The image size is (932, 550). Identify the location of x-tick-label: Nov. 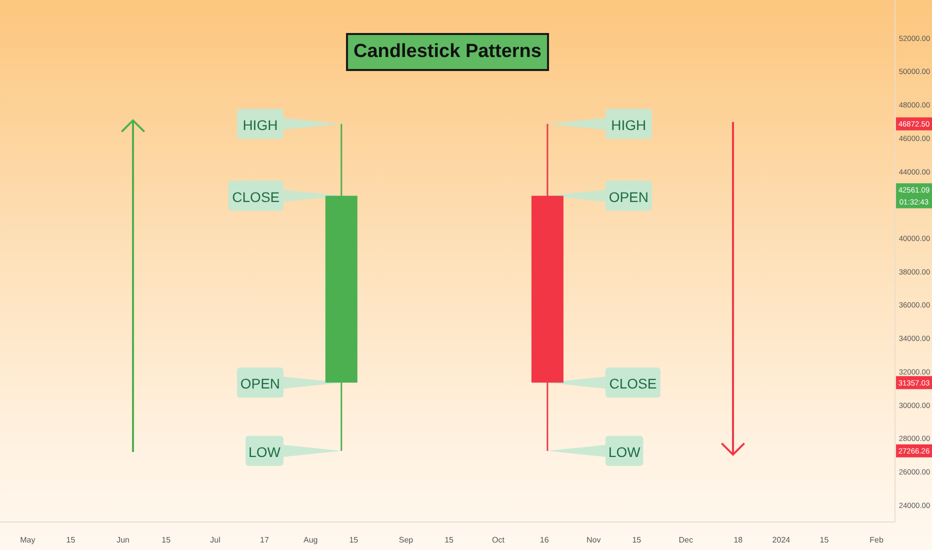
(593, 540).